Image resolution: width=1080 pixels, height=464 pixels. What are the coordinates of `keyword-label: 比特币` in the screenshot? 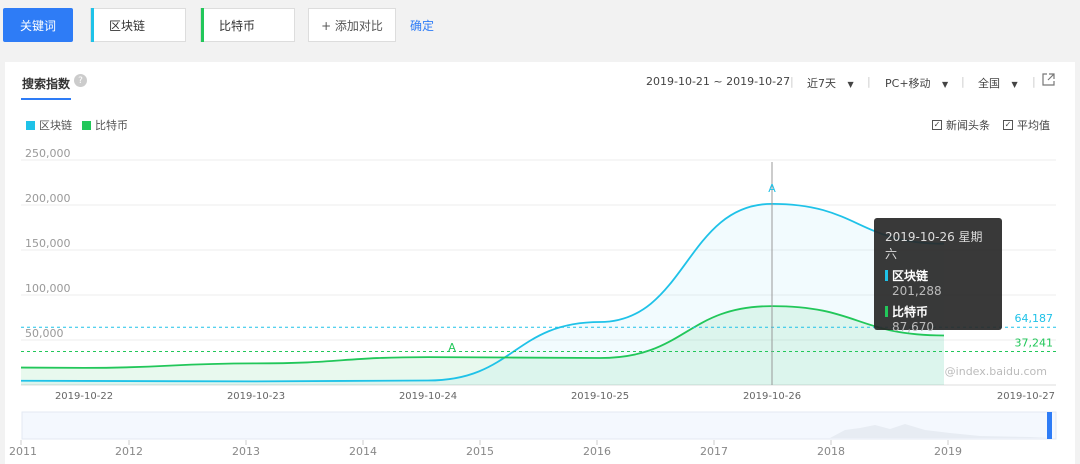 It's located at (237, 25).